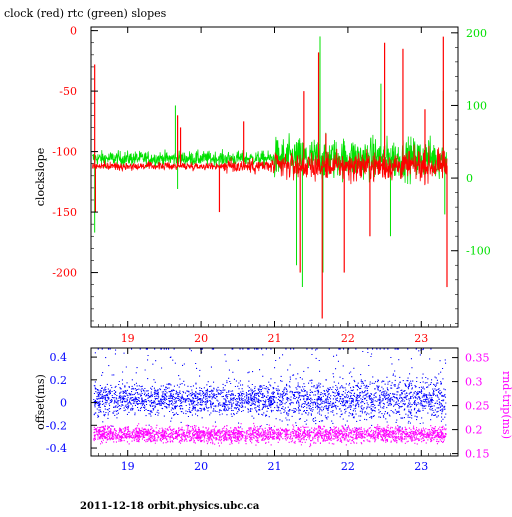  I want to click on bottom-ytick-label: 0.2, so click(59, 380).